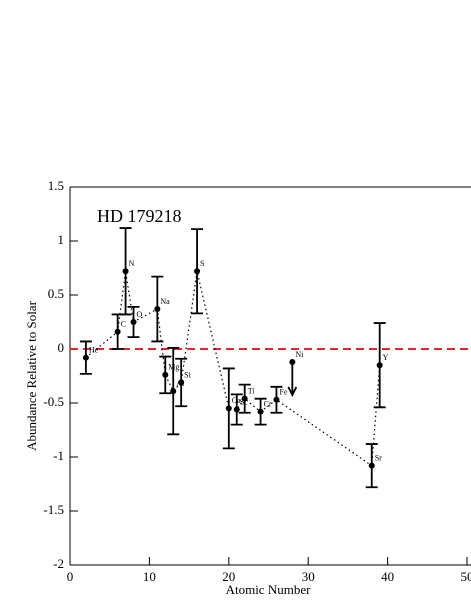 The height and width of the screenshot is (609, 471). I want to click on y-tick-label: 0.5, so click(56, 293).